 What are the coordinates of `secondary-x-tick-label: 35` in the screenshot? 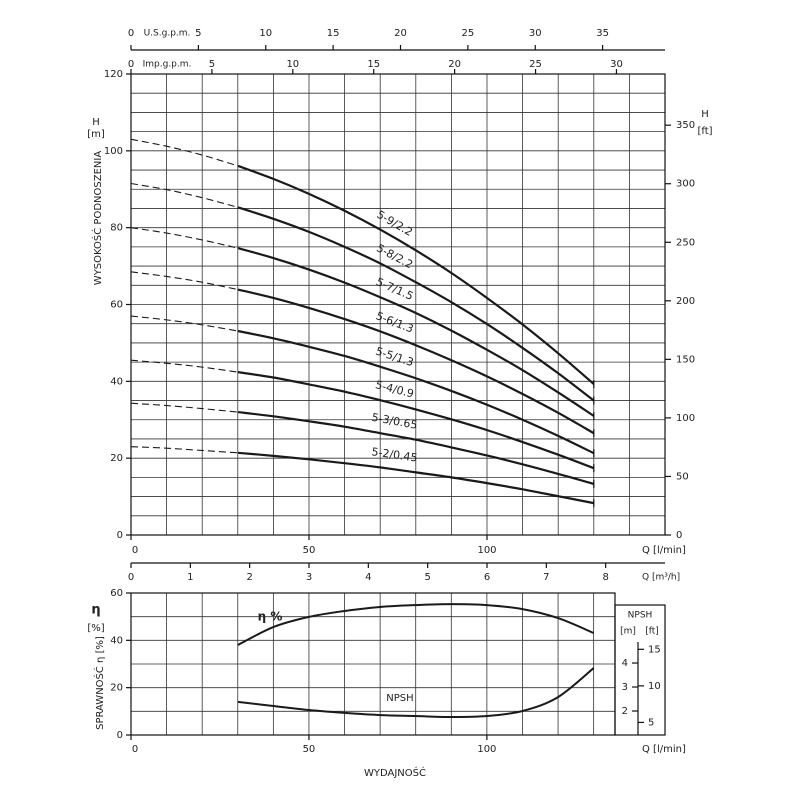 It's located at (602, 33).